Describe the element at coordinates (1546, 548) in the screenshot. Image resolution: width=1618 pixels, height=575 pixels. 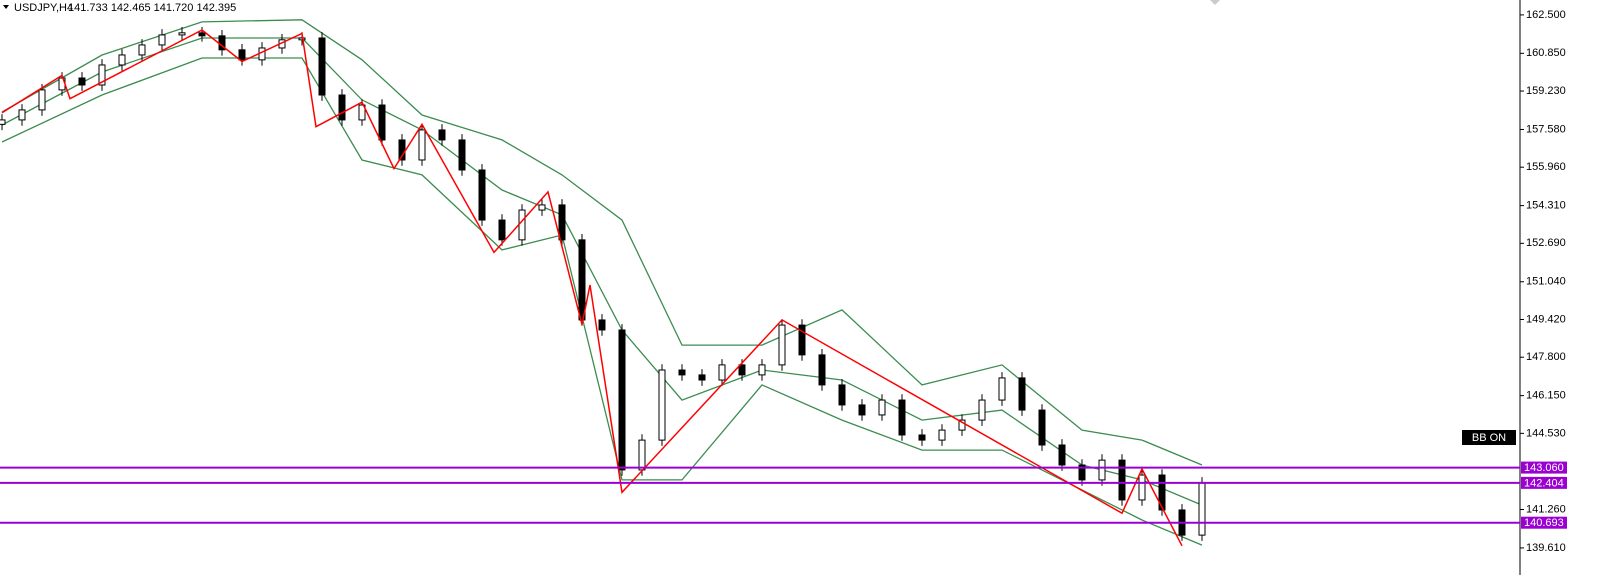
I see `y-tick-label: 139.610` at that location.